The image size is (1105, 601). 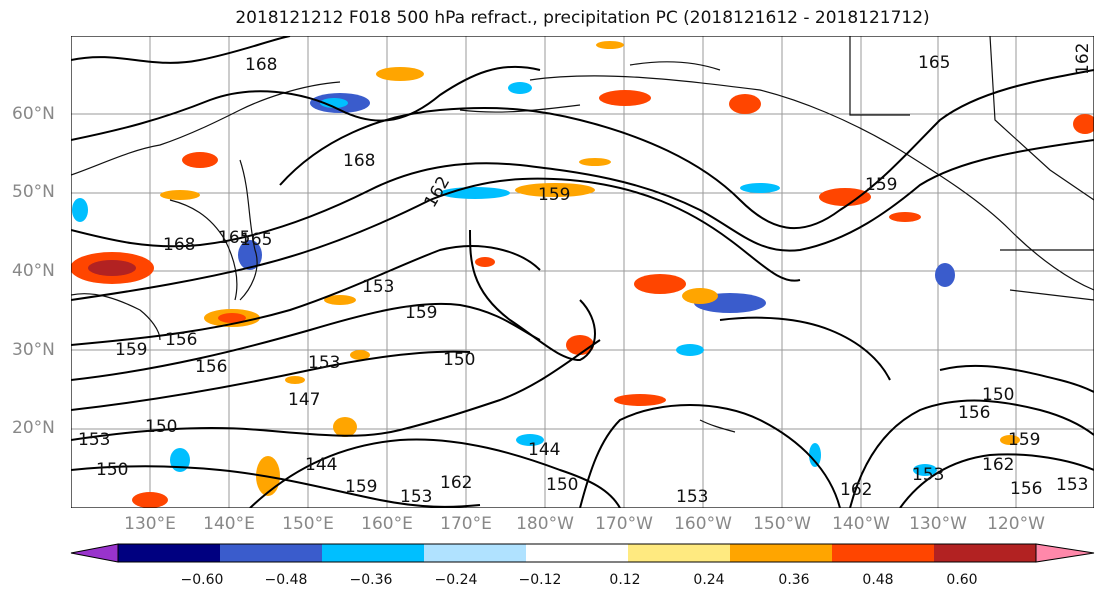 I want to click on lat-label-50n: 50°N, so click(x=33, y=192).